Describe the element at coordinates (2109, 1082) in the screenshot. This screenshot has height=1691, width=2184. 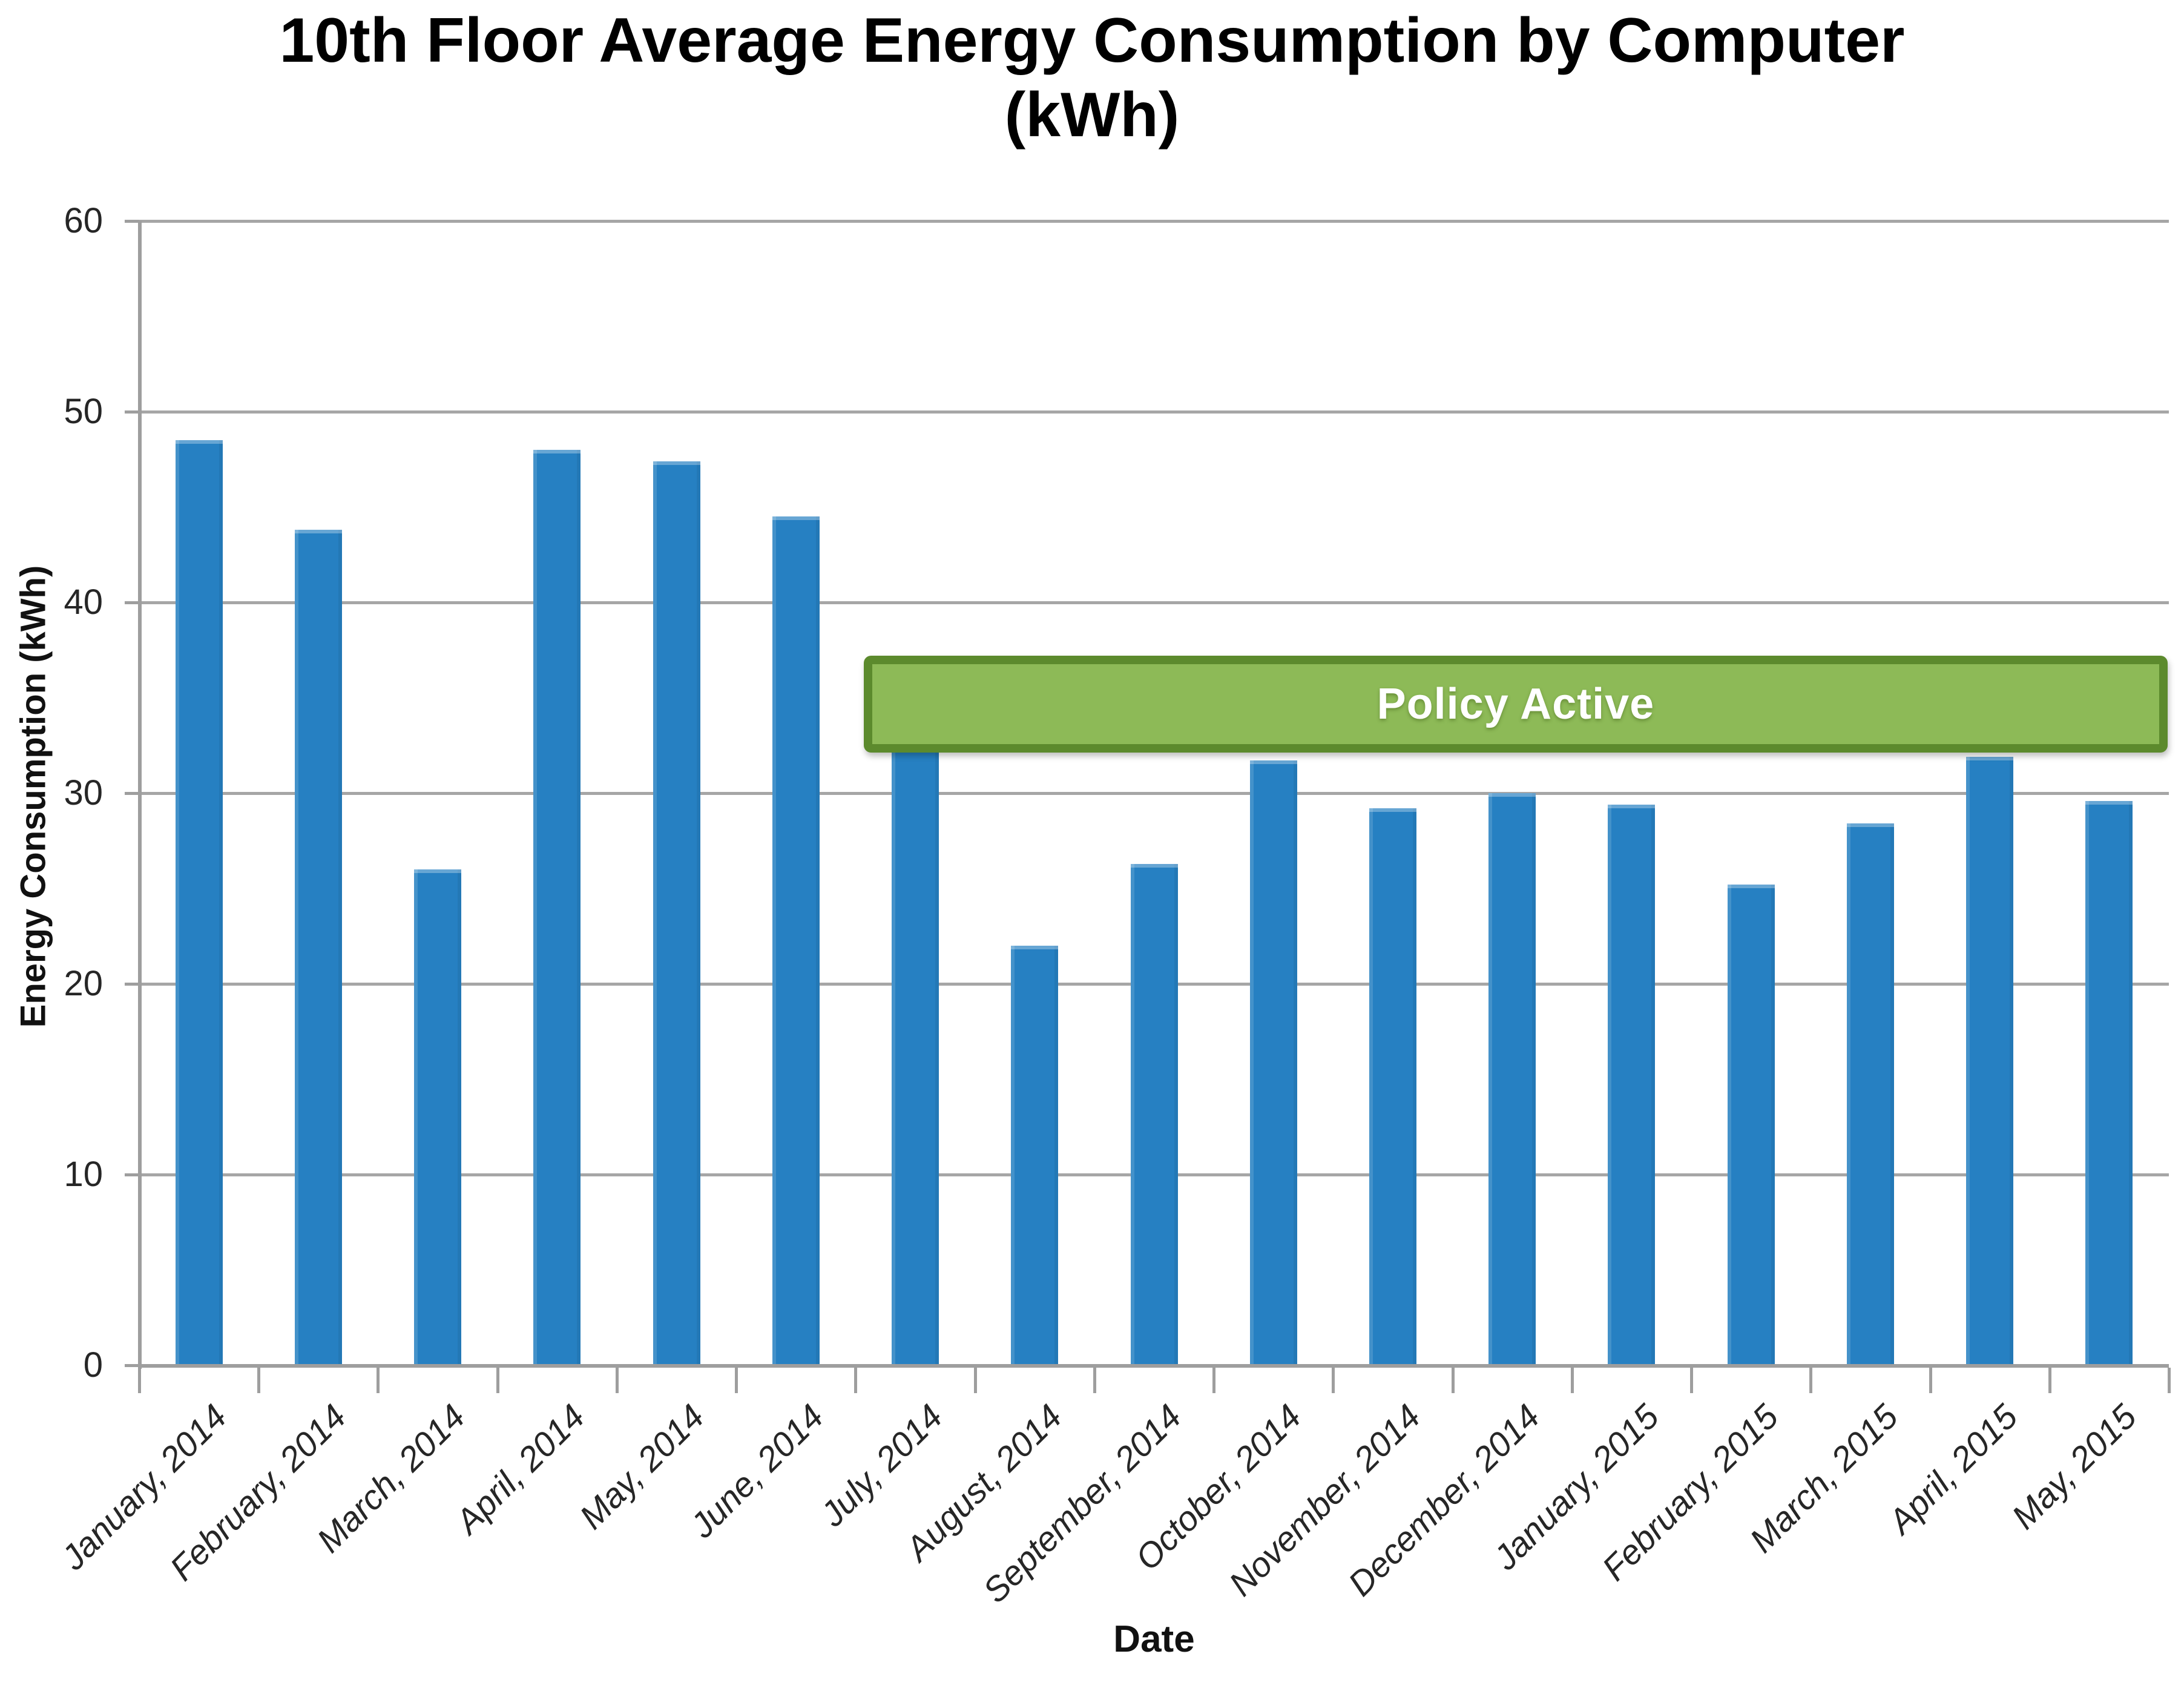
I see `bar-may-2015` at that location.